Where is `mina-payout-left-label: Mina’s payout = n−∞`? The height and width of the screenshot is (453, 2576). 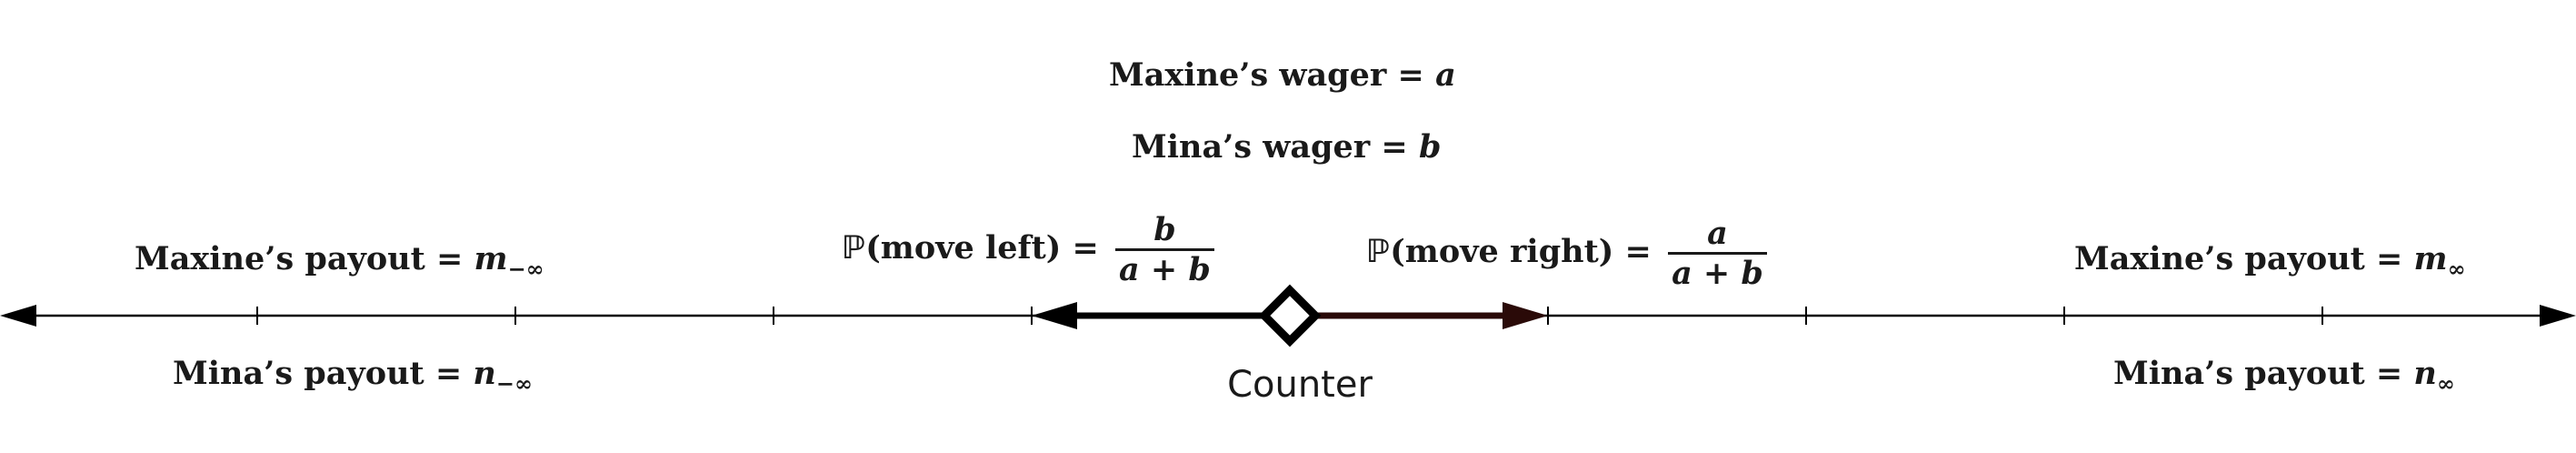
mina-payout-left-label: Mina’s payout = n−∞ is located at coordinates (353, 376).